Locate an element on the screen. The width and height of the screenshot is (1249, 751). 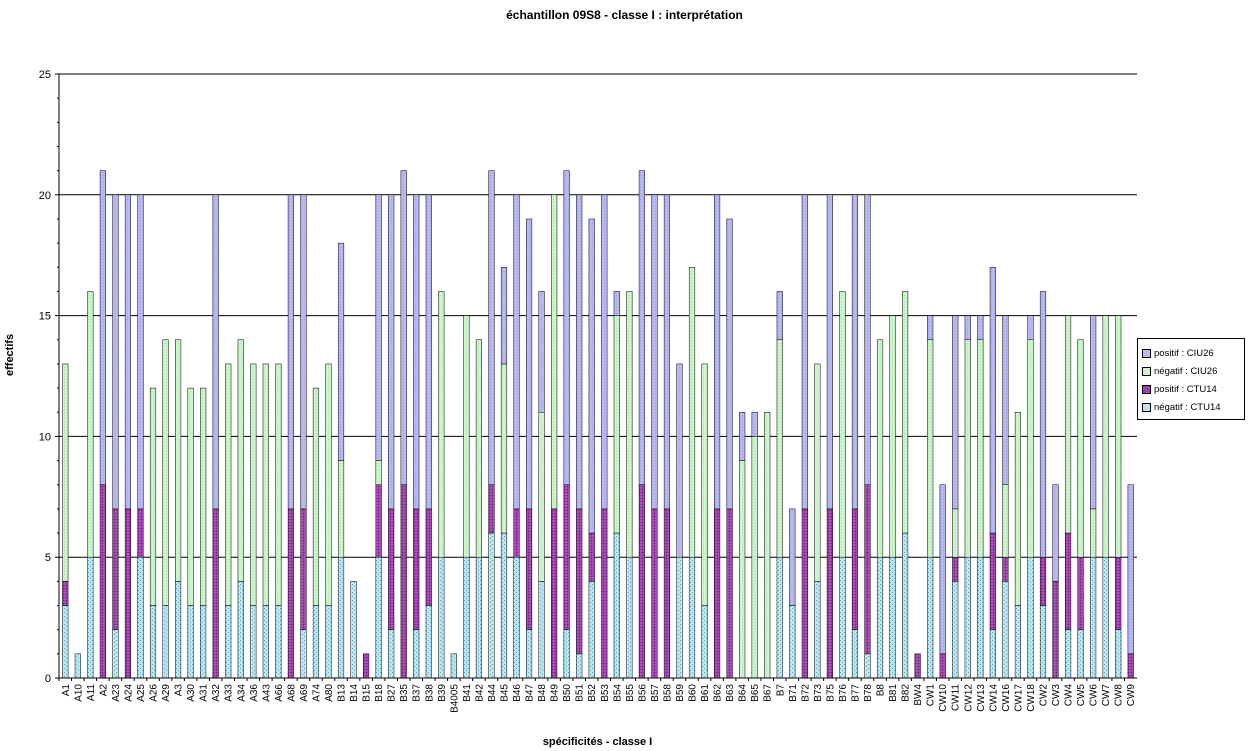
x-tick-label: B41 is located at coordinates (467, 693).